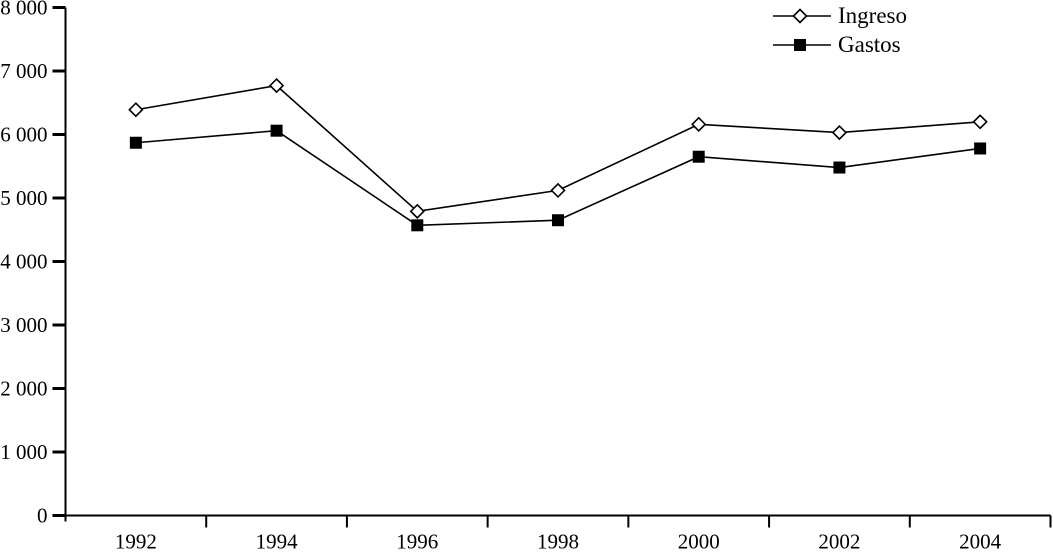  Describe the element at coordinates (417, 541) in the screenshot. I see `x-tick-label: 1996` at that location.